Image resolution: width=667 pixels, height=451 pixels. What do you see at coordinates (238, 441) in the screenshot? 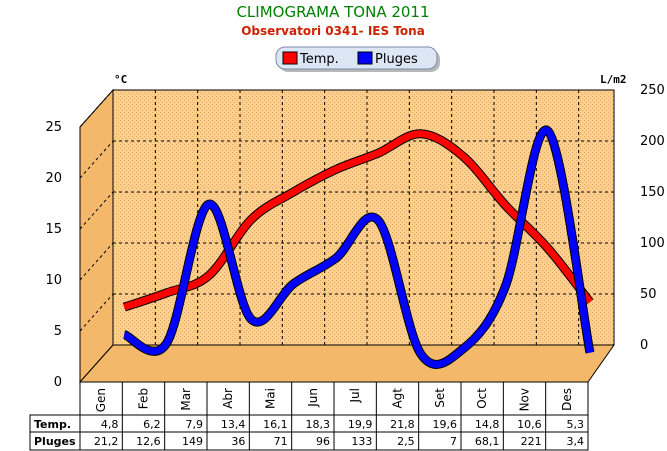
I see `table-cell-rain: 36` at bounding box center [238, 441].